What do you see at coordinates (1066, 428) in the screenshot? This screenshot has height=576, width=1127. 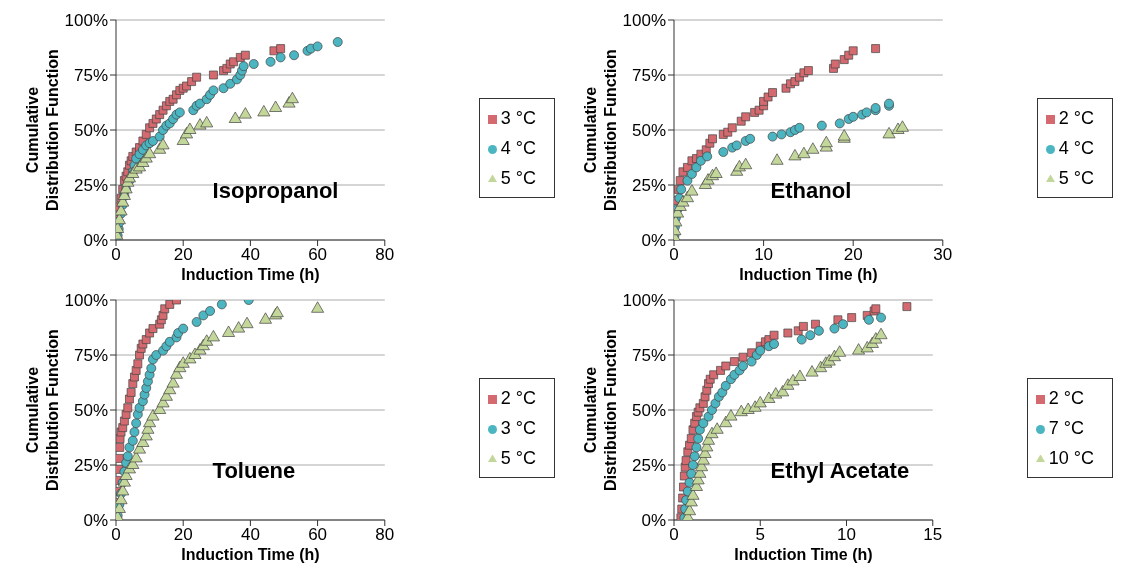 I see `legend-label: 7 °C` at bounding box center [1066, 428].